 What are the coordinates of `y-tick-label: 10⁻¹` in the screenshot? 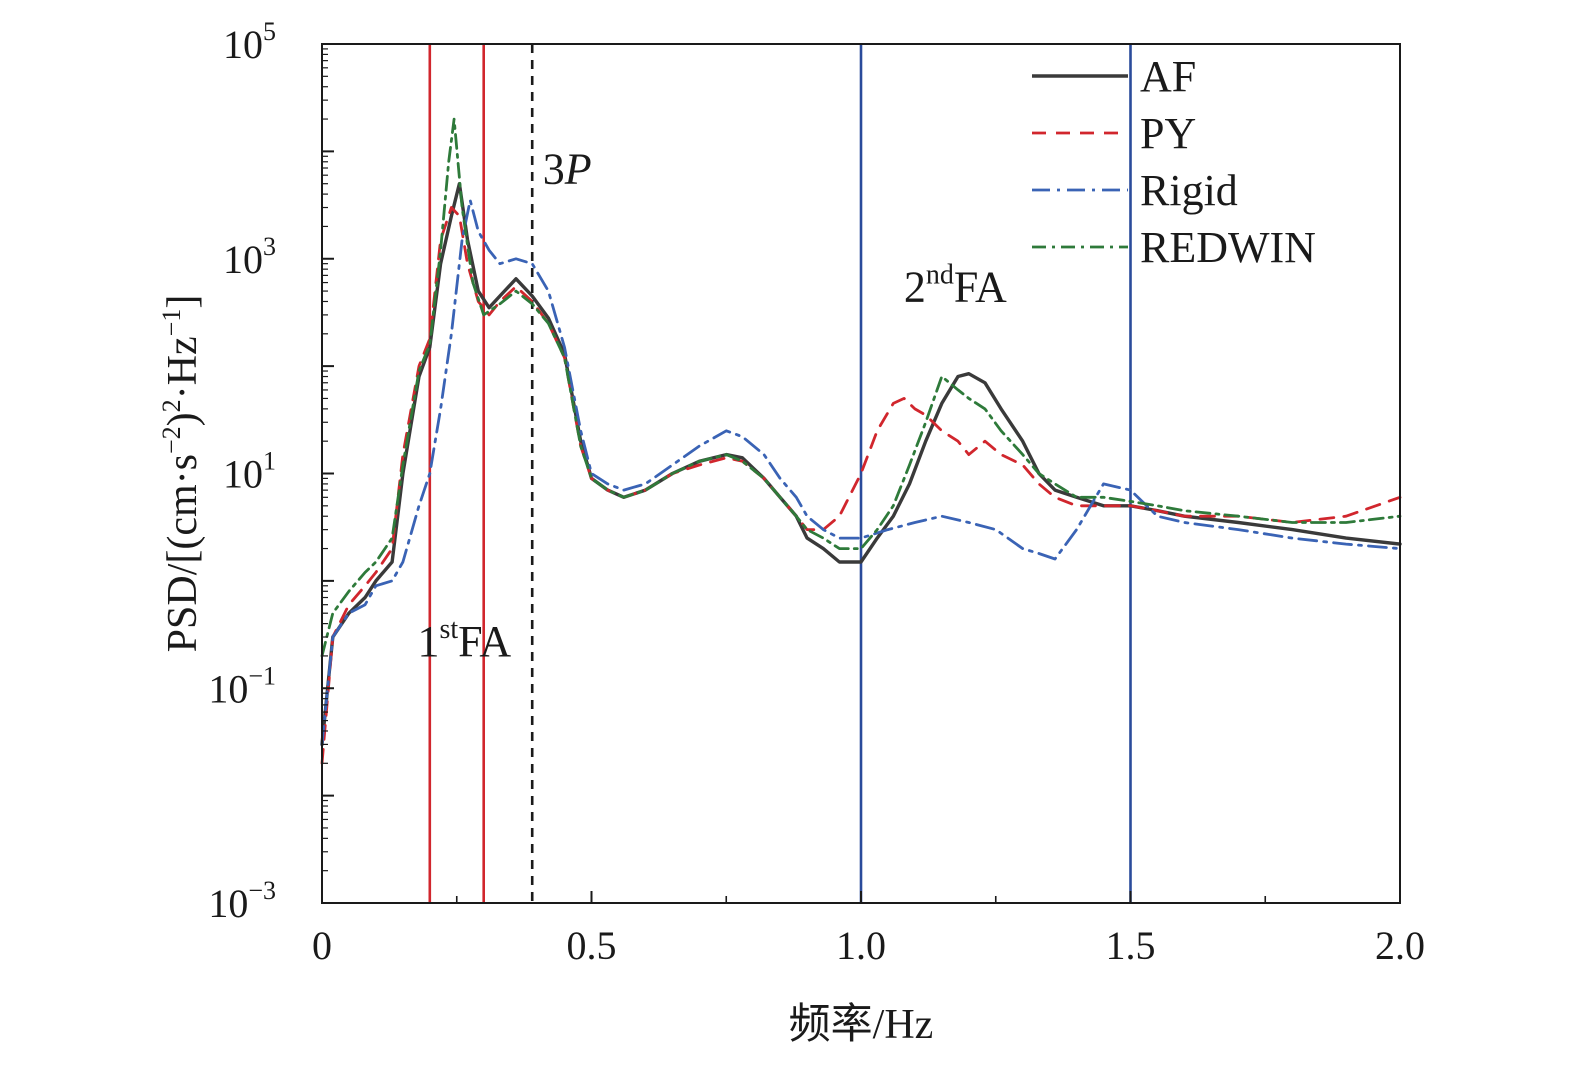 It's located at (242, 686).